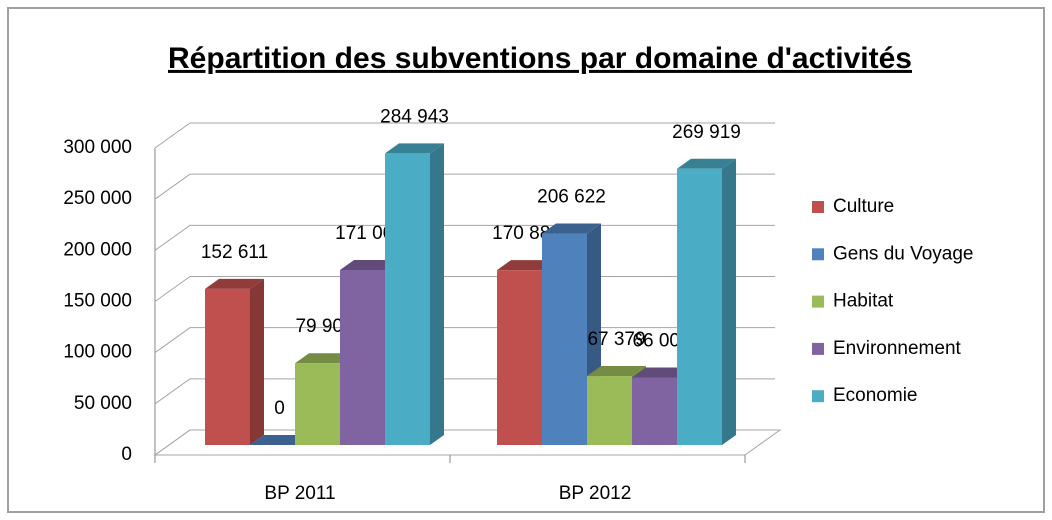 The height and width of the screenshot is (520, 1052). Describe the element at coordinates (126, 454) in the screenshot. I see `y-tick-label: 0` at that location.